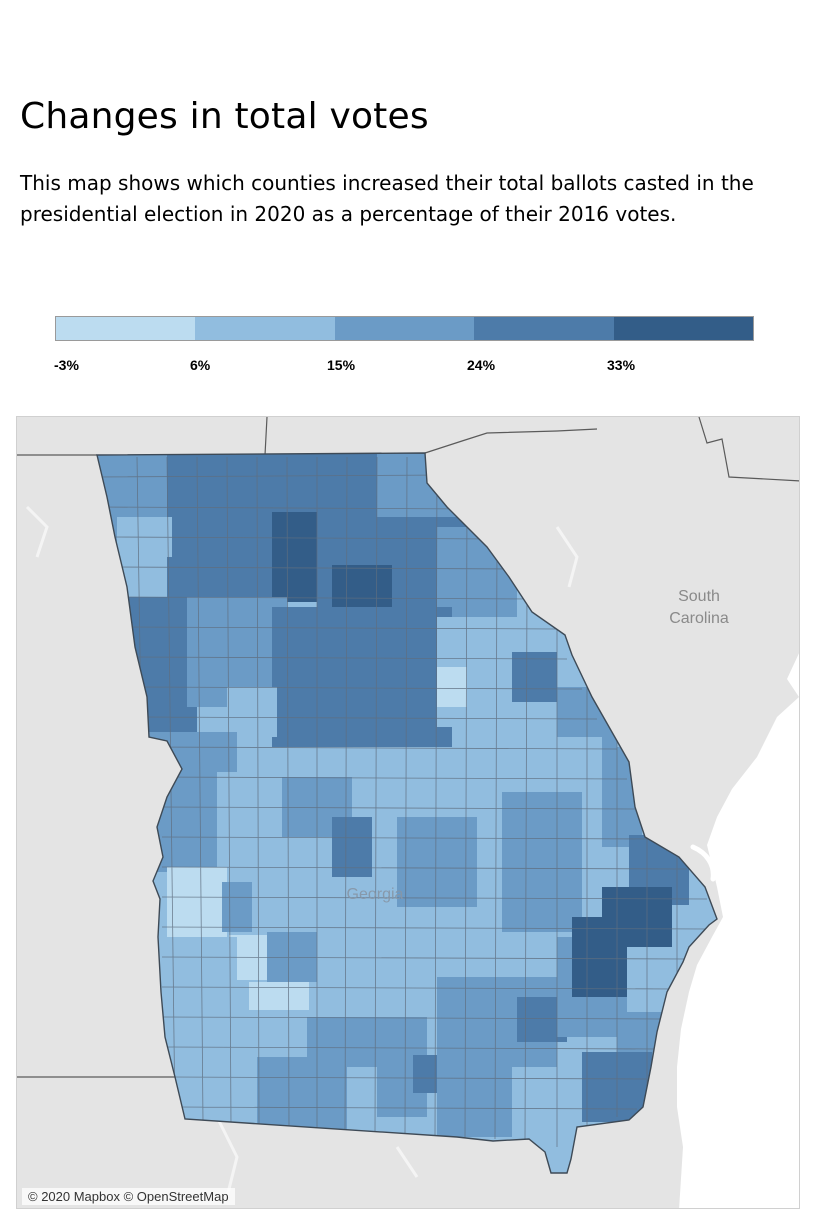 The height and width of the screenshot is (1226, 817). I want to click on map-attribution: © 2020 Mapbox © OpenStreetMap, so click(128, 1196).